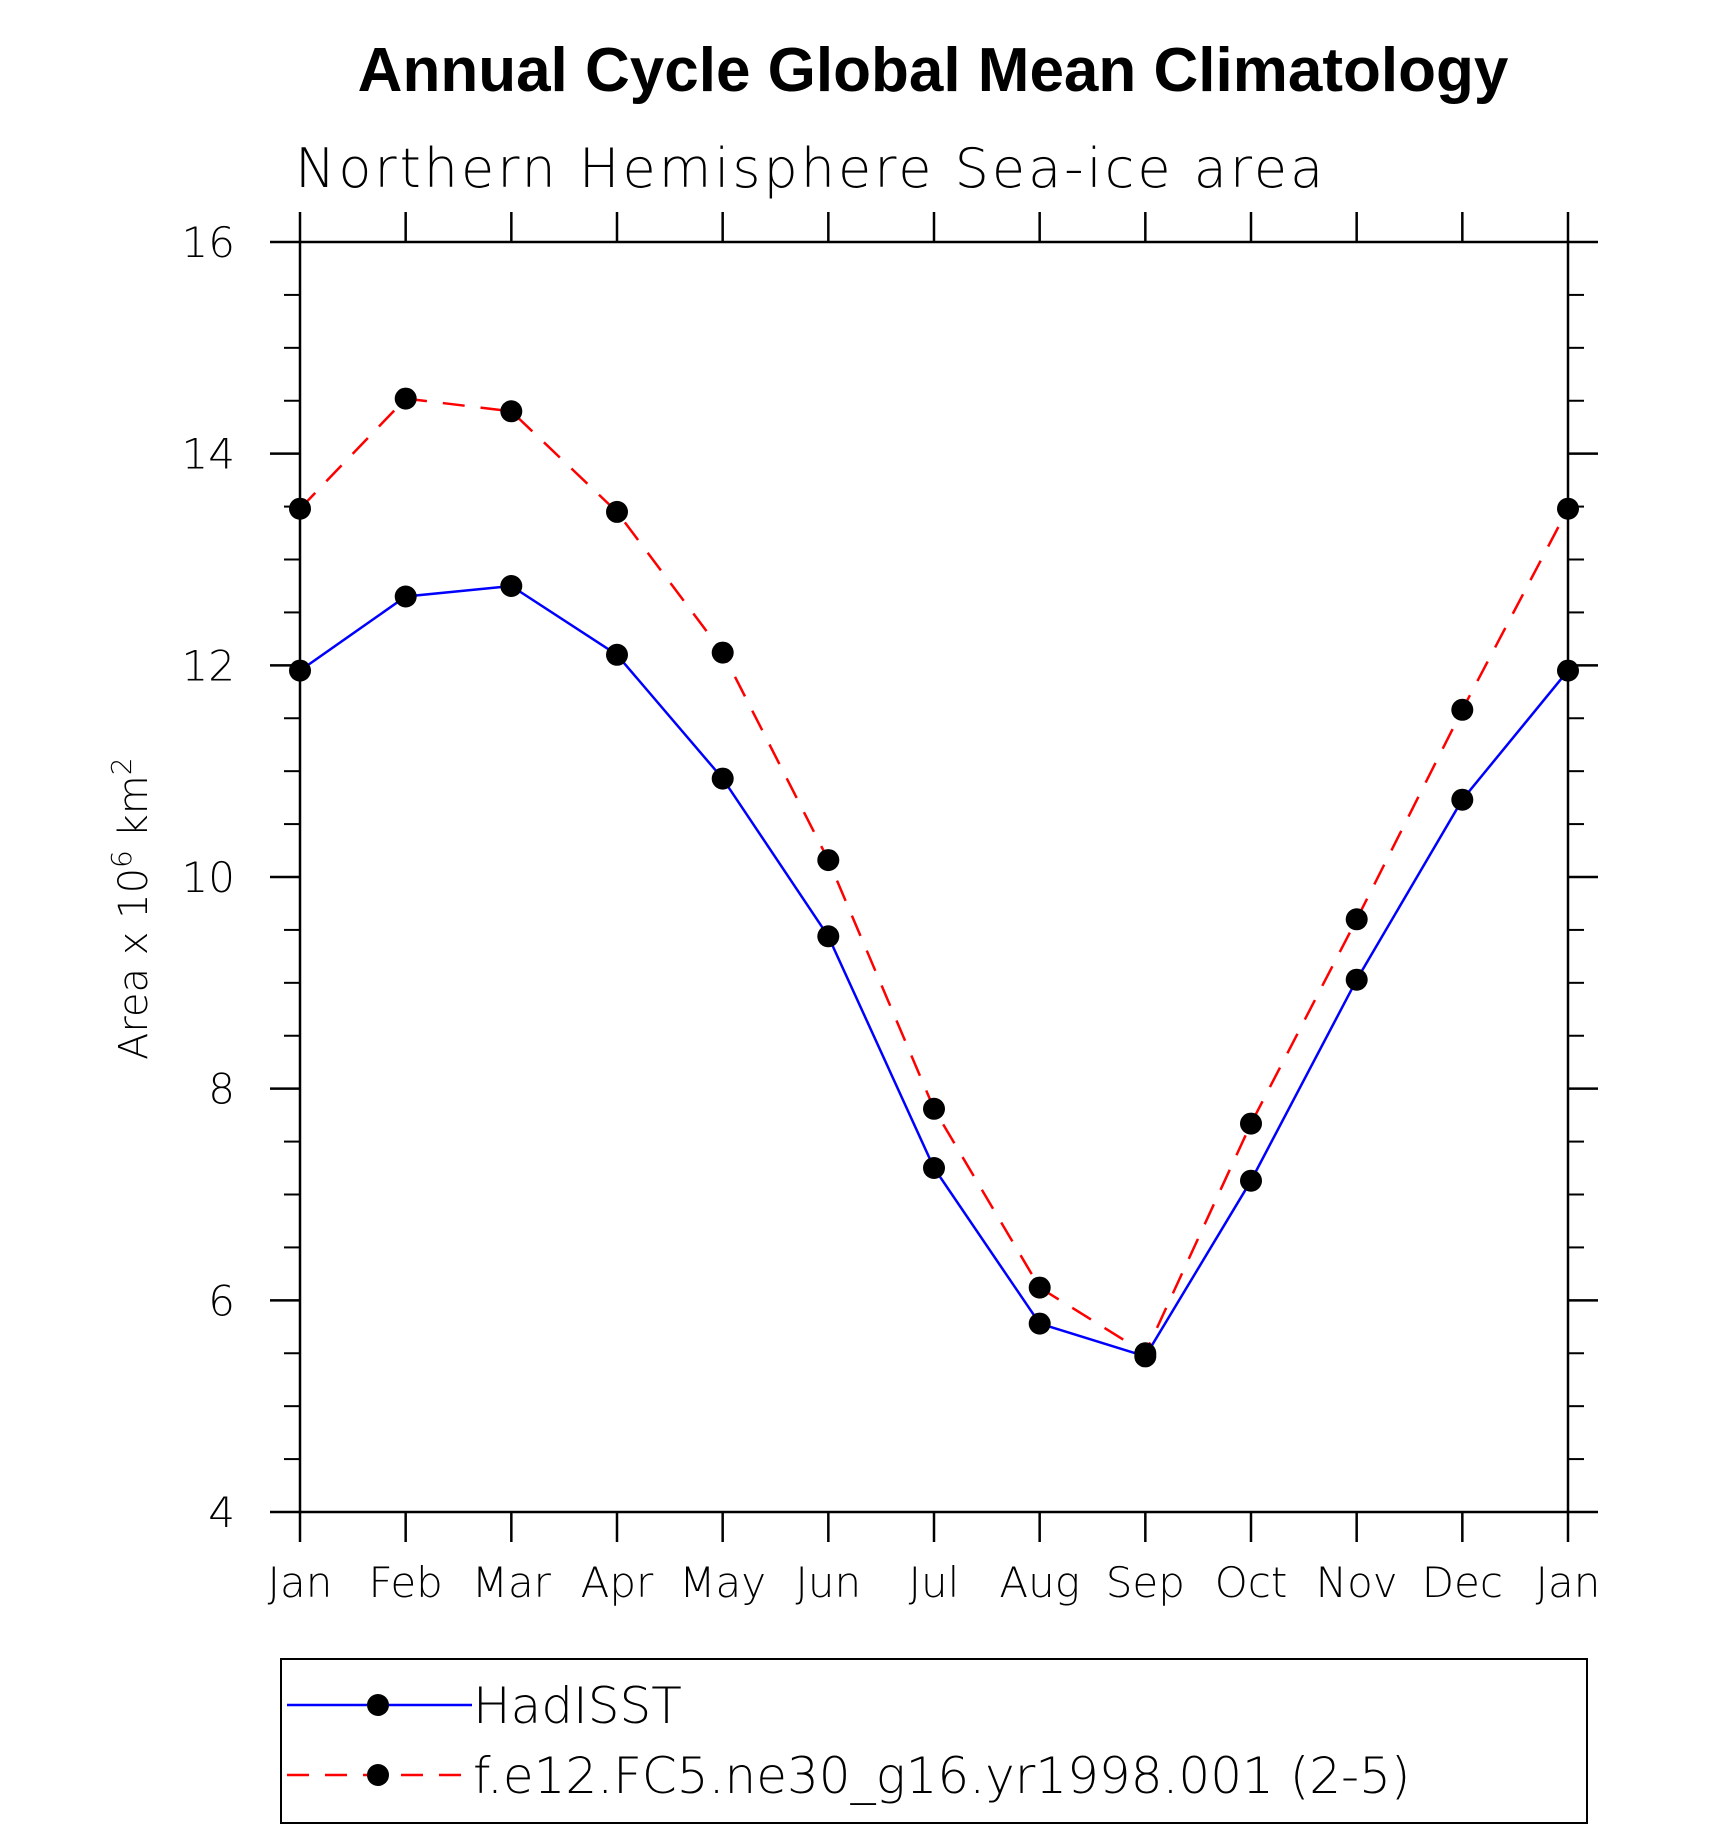  What do you see at coordinates (1251, 1582) in the screenshot?
I see `x-tick-label: Oct` at bounding box center [1251, 1582].